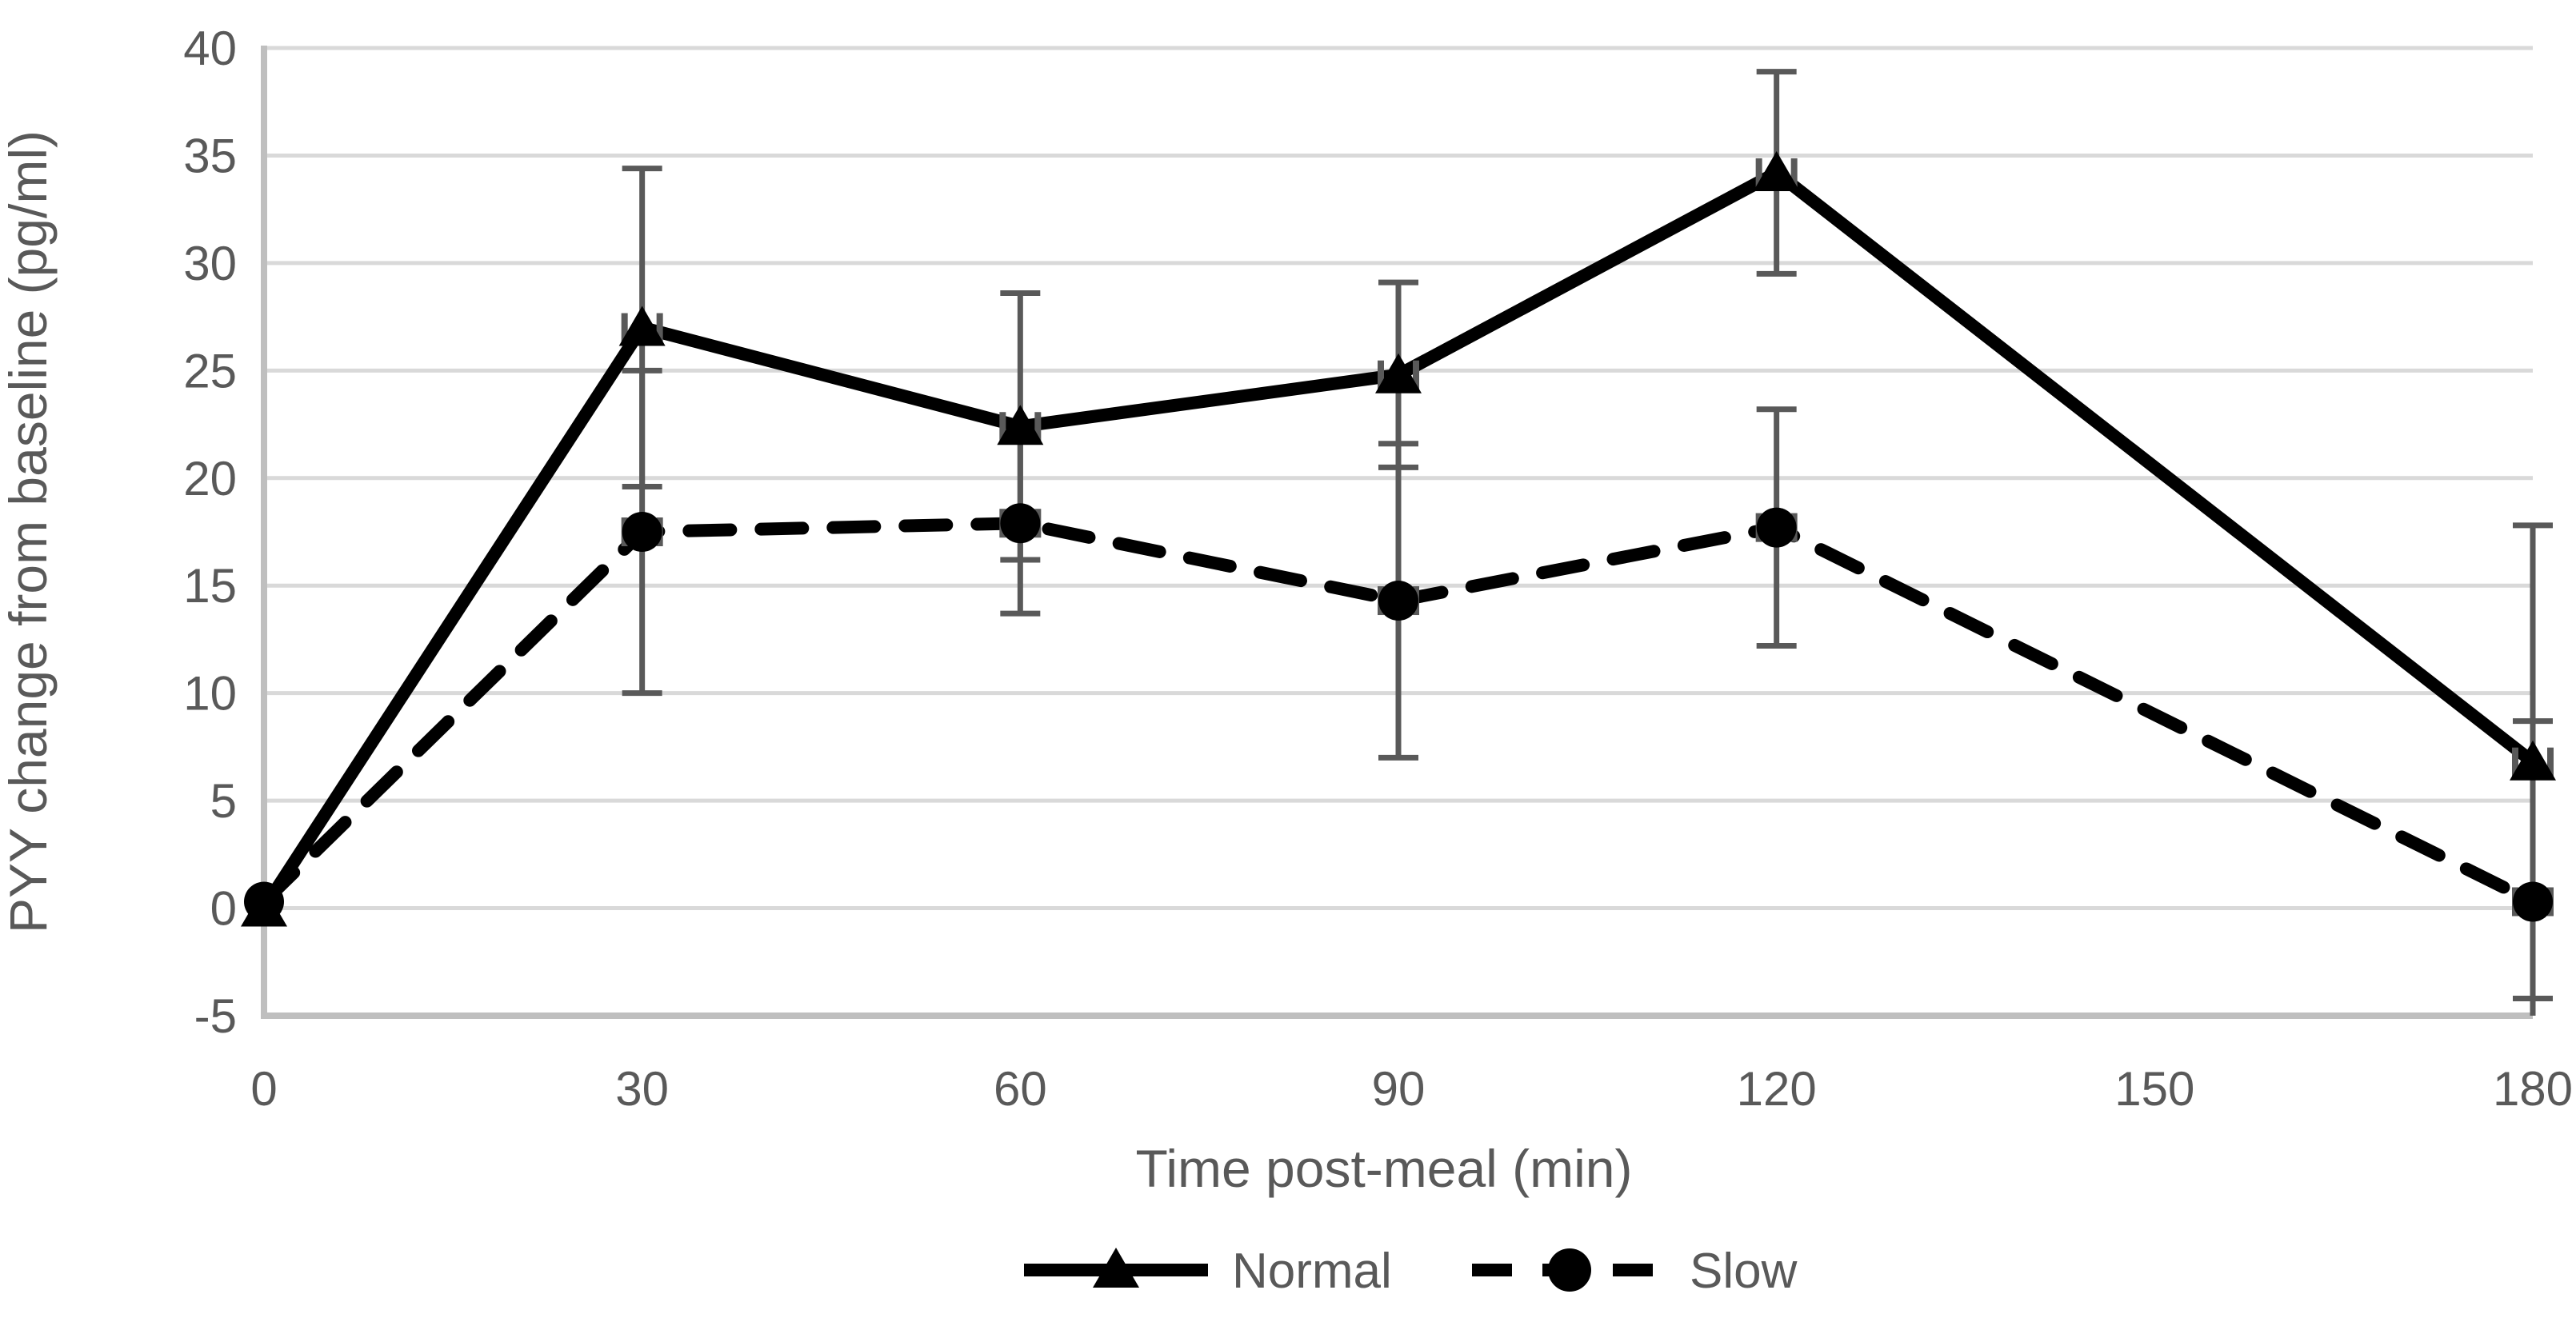 The width and height of the screenshot is (2576, 1338). What do you see at coordinates (210, 479) in the screenshot?
I see `y-tick-label: 20` at bounding box center [210, 479].